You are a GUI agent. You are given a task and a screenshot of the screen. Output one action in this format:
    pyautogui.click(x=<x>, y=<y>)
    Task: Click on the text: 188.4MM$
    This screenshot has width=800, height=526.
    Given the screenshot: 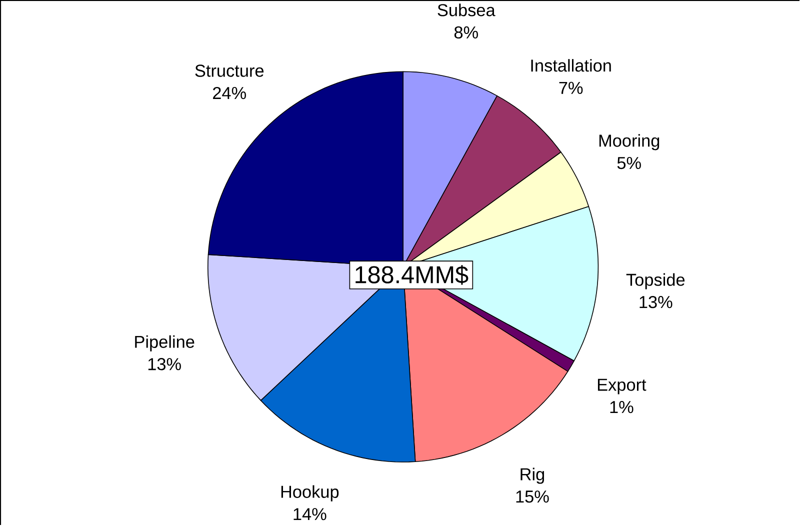 What is the action you would take?
    pyautogui.click(x=412, y=275)
    